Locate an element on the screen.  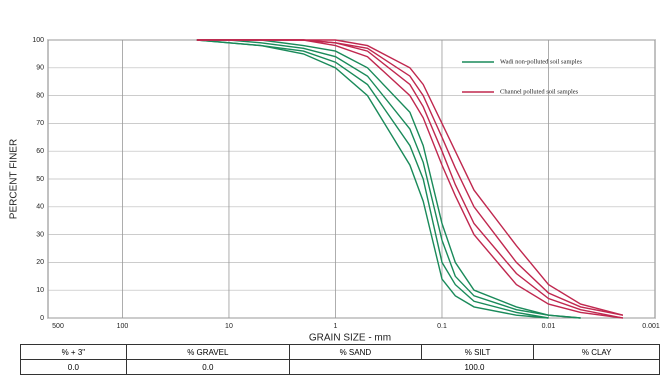
x-tick-label: 0.01 is located at coordinates (549, 326).